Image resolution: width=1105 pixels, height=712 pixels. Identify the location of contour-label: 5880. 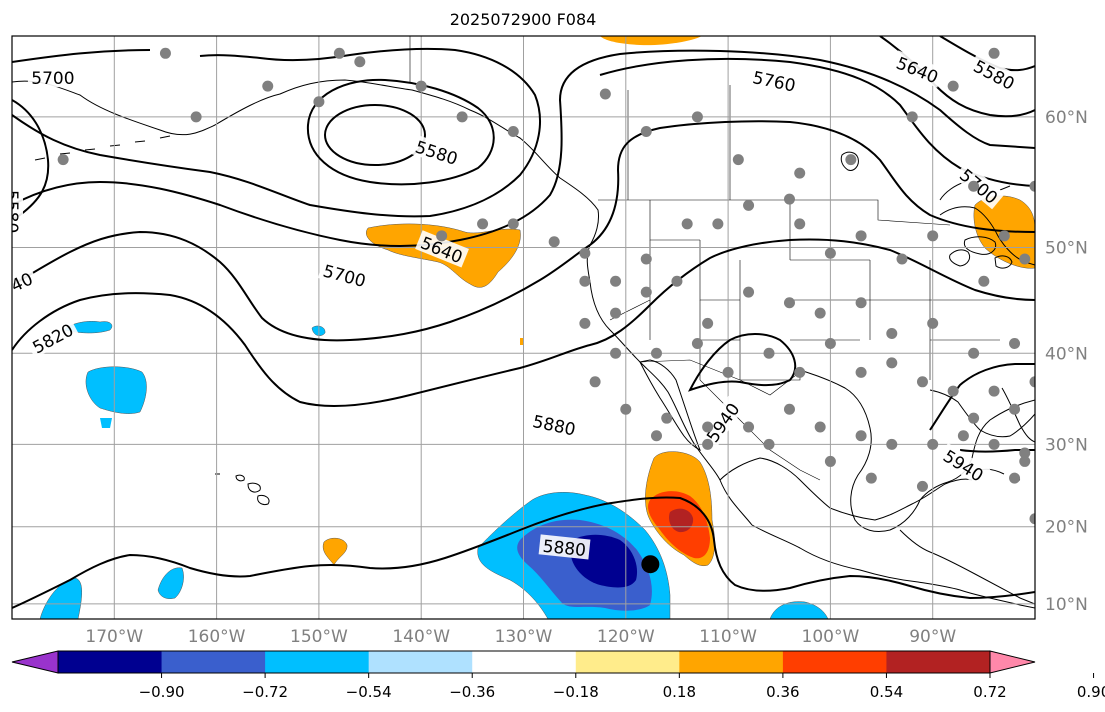
(564, 549).